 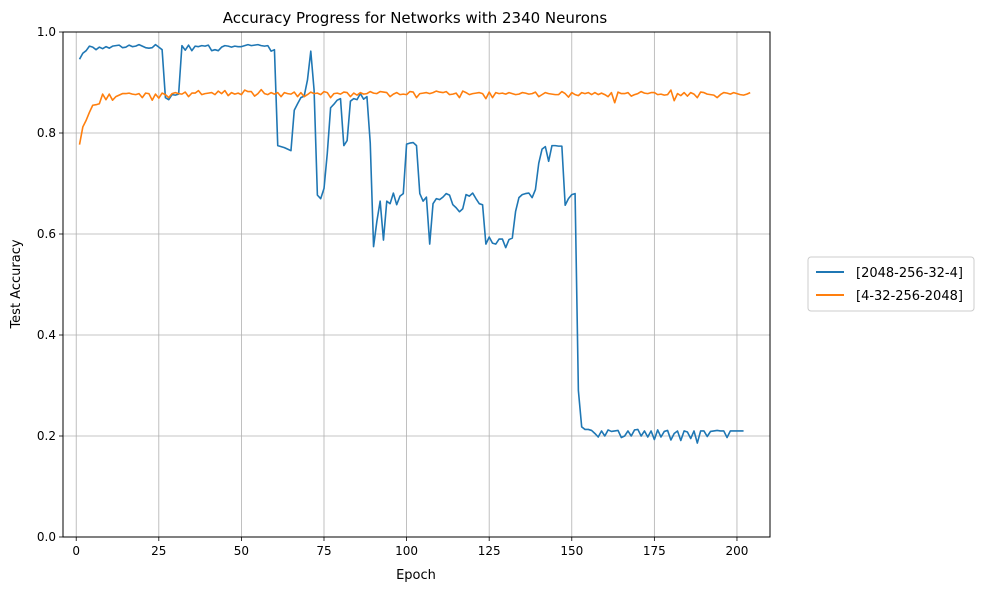 What do you see at coordinates (46, 32) in the screenshot?
I see `y-tick-label: 1.0` at bounding box center [46, 32].